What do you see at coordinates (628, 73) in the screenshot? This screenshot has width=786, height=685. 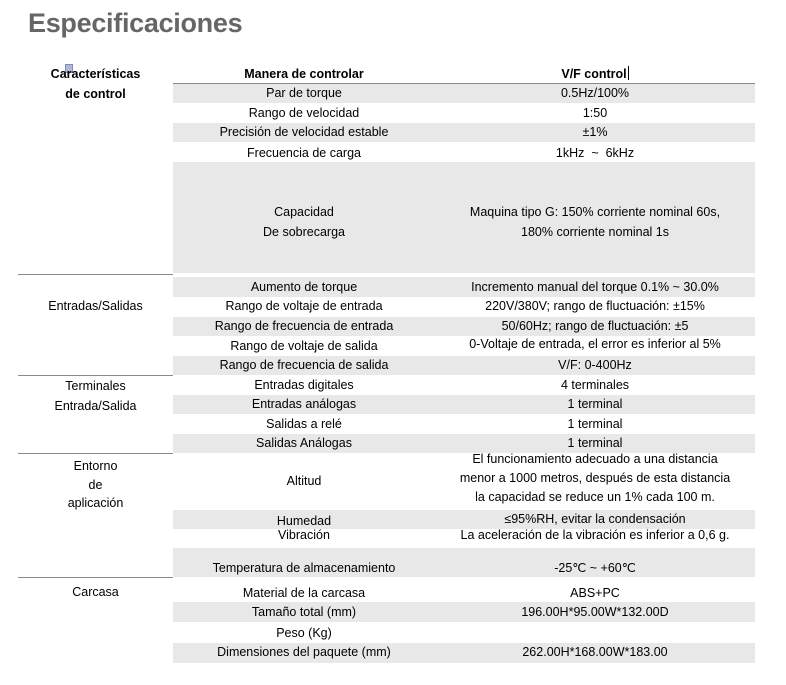 I see `text-cursor` at bounding box center [628, 73].